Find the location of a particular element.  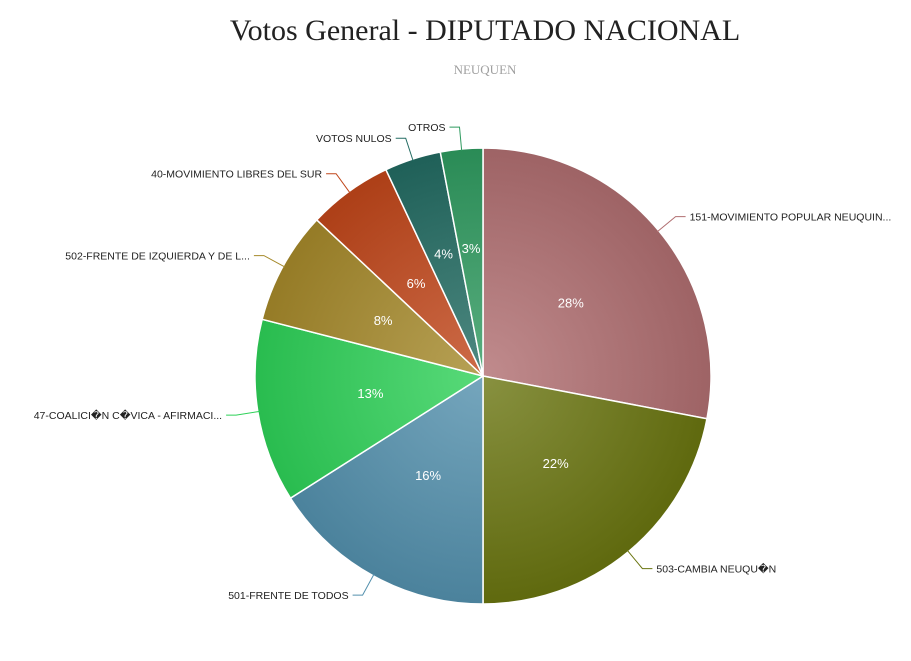

slice-percent-40-movimiento-libres-del-sur: 6% is located at coordinates (416, 283).